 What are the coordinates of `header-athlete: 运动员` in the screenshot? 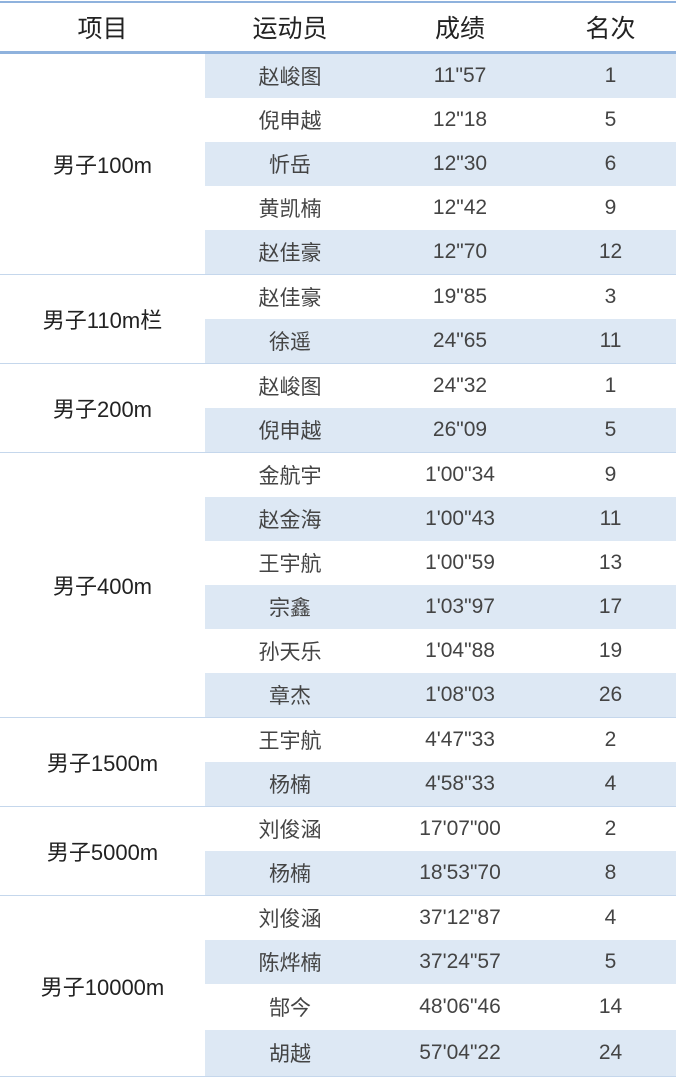 It's located at (290, 28).